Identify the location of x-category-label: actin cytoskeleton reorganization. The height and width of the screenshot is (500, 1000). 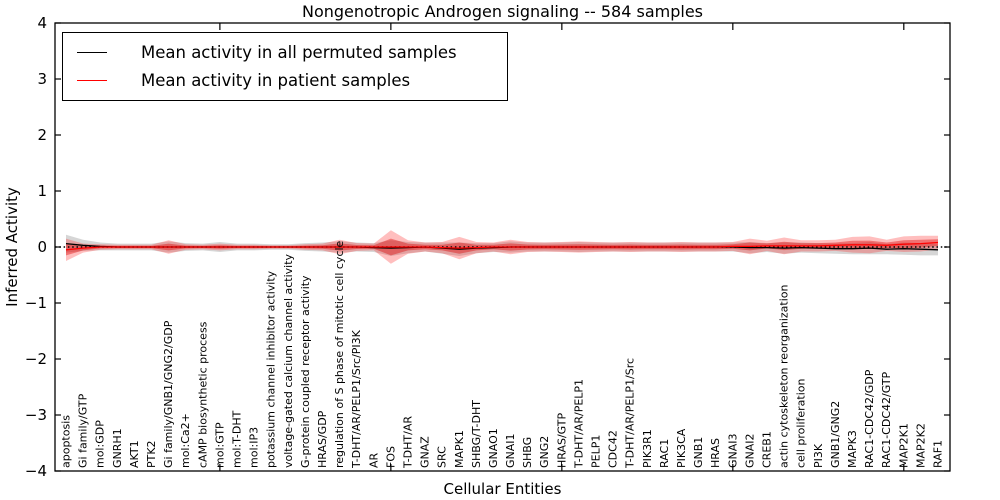
(784, 376).